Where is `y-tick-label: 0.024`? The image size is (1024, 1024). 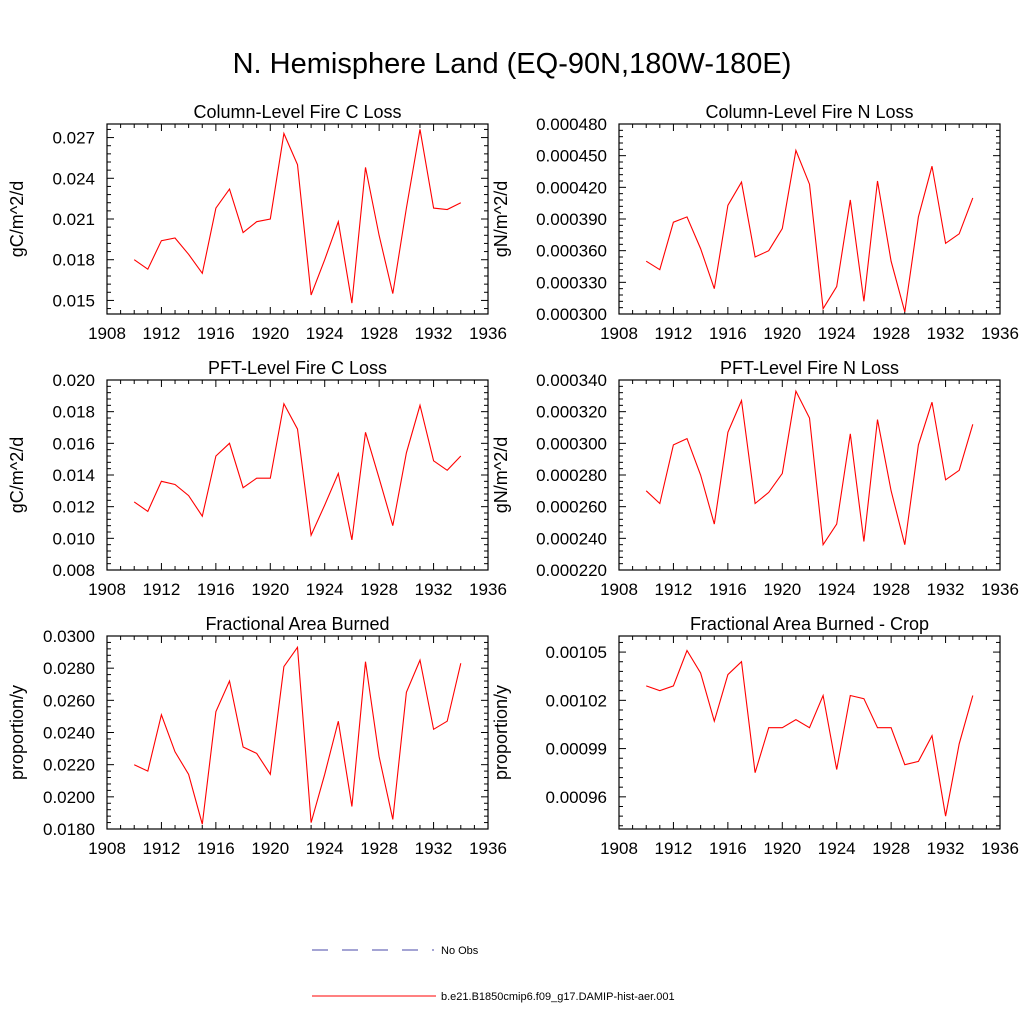 y-tick-label: 0.024 is located at coordinates (73, 178).